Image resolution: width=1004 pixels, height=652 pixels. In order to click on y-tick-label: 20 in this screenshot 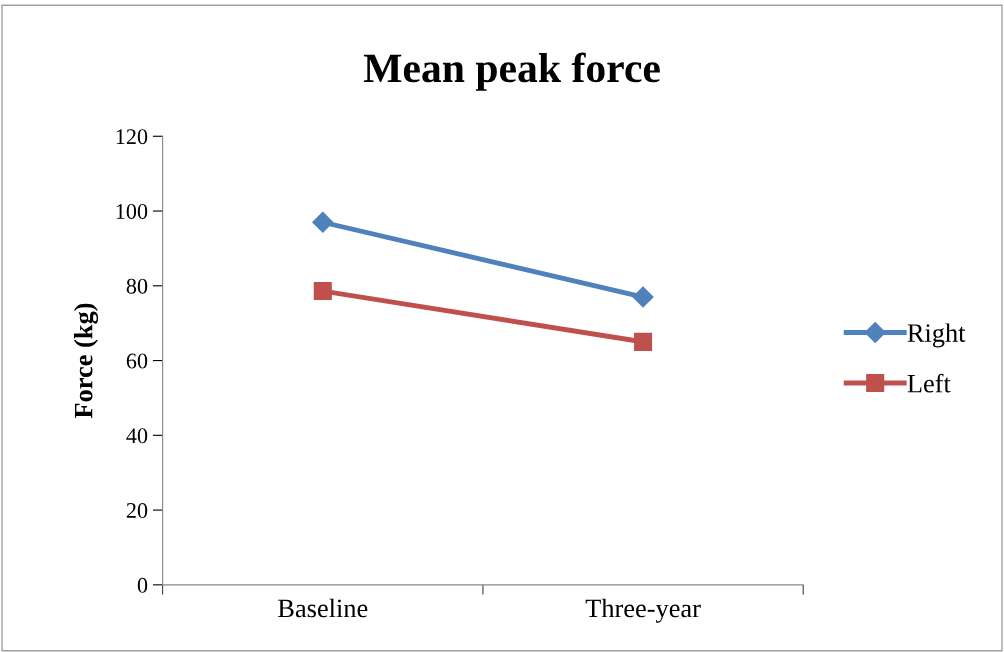, I will do `click(137, 511)`.